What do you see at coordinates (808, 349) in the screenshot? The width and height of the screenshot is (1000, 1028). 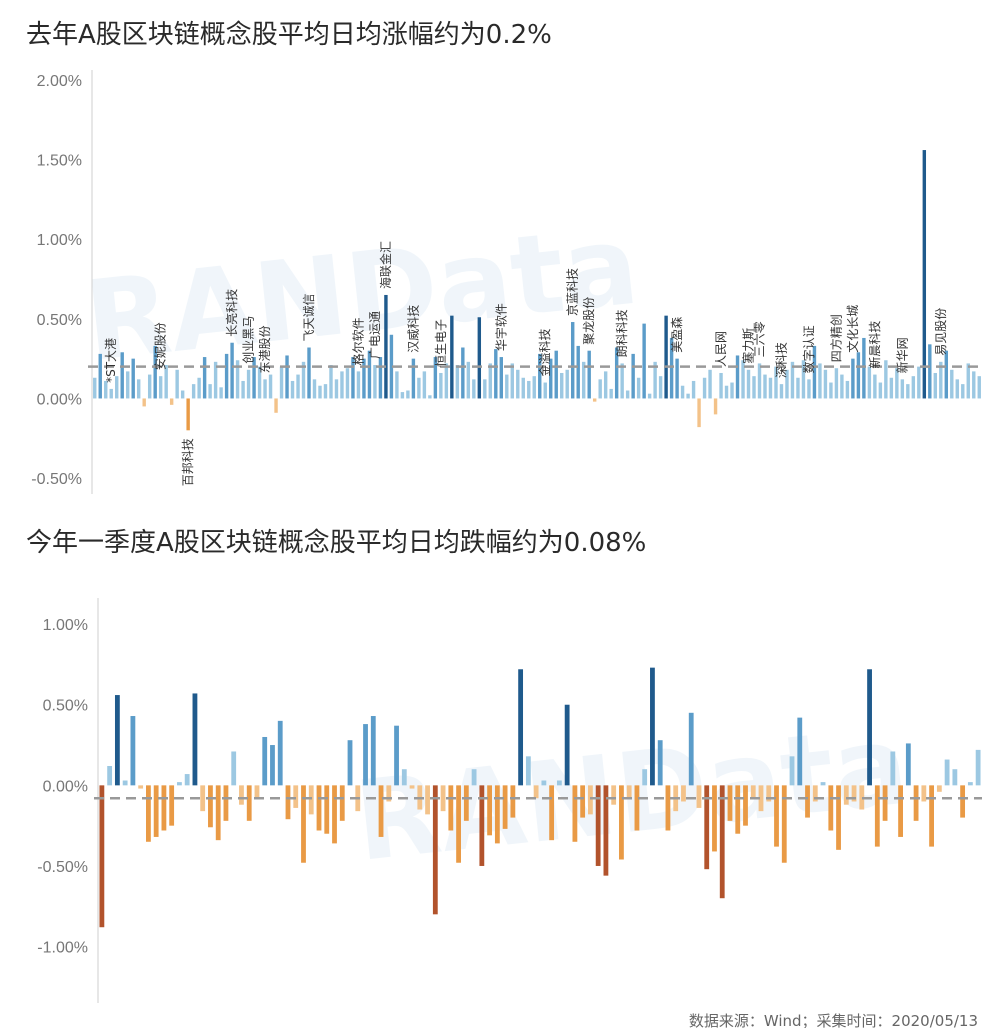 I see `bar-annotation: 数字认证` at bounding box center [808, 349].